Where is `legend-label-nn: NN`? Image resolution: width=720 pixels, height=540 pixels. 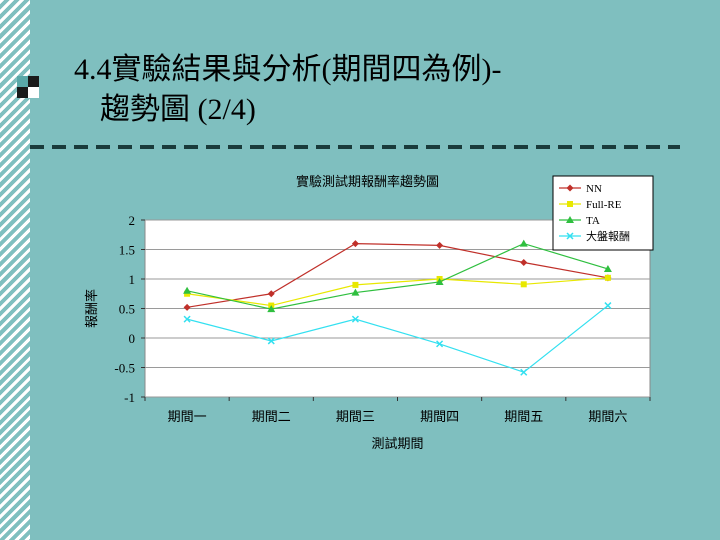 legend-label-nn: NN is located at coordinates (594, 189).